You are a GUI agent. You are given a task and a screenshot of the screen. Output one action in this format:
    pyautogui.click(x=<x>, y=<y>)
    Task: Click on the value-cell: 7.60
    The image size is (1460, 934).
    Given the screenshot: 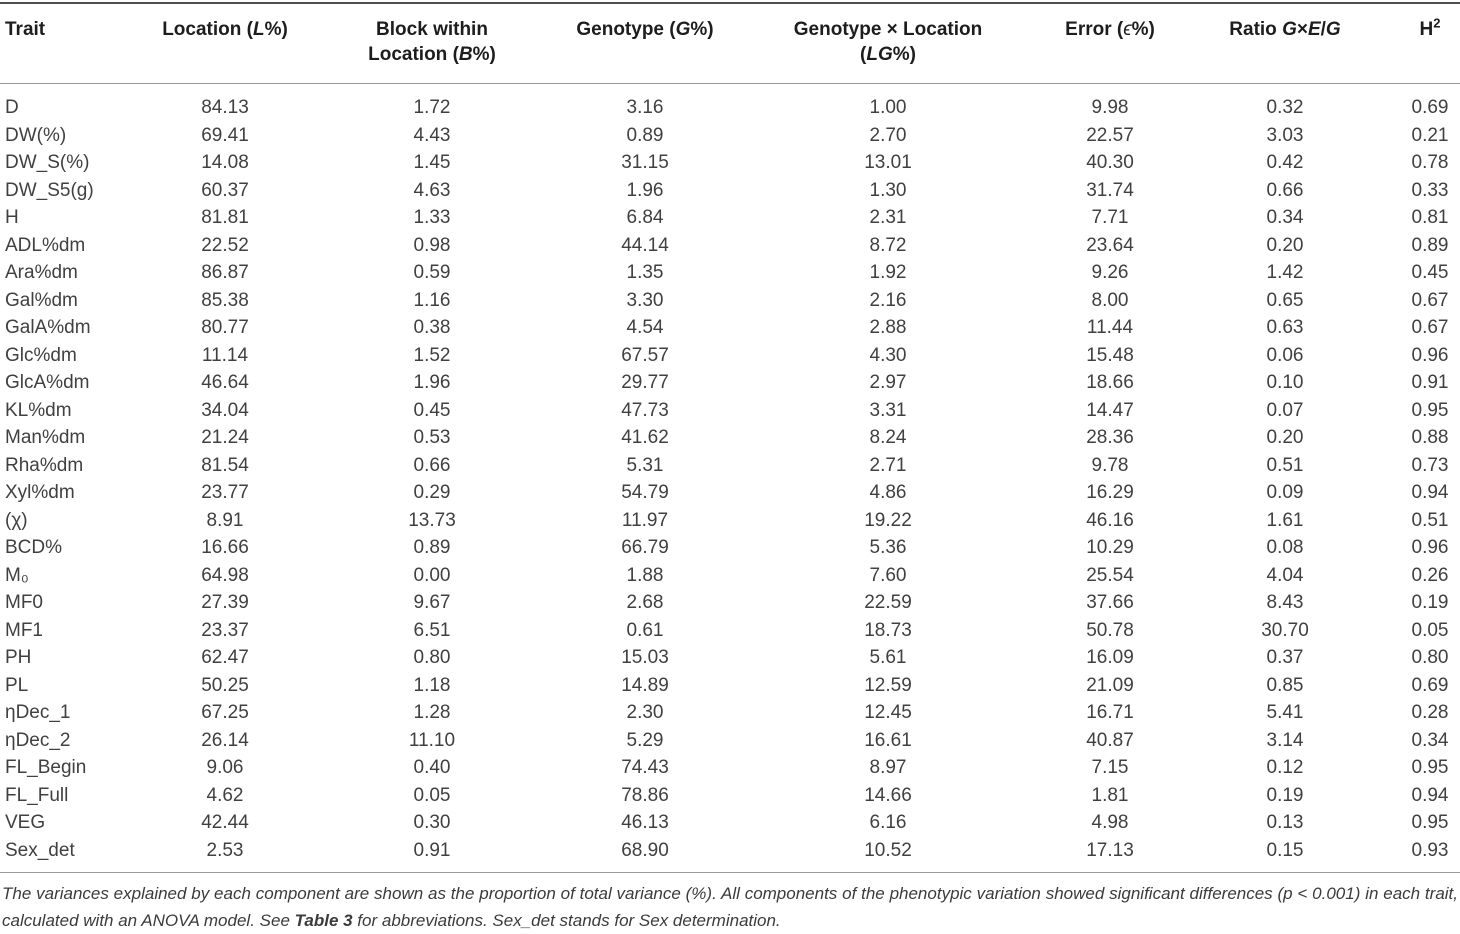 What is the action you would take?
    pyautogui.click(x=888, y=575)
    